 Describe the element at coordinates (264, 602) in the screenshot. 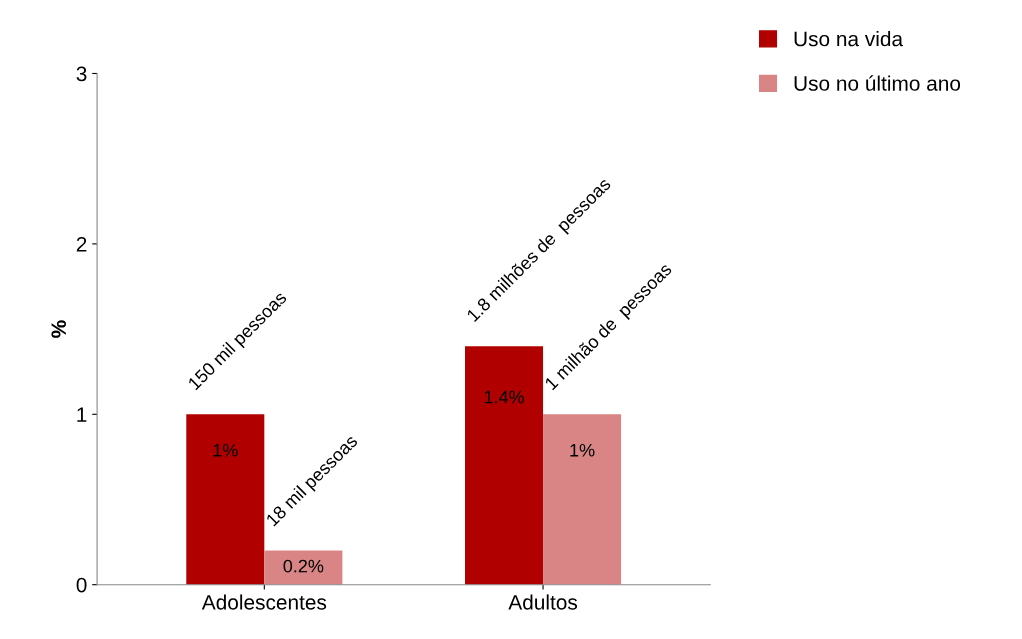

I see `x-tick-label: Adolescentes` at that location.